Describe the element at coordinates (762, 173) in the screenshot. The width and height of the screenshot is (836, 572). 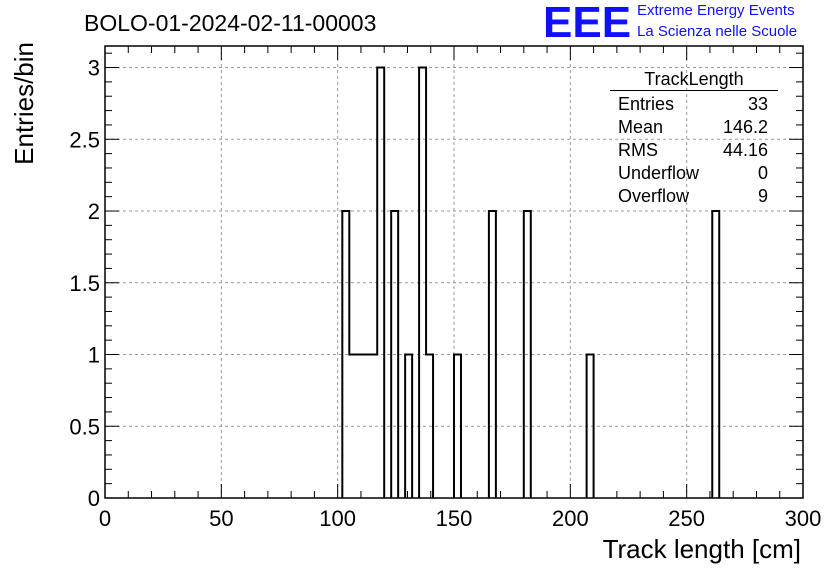
I see `stats-value: 0` at that location.